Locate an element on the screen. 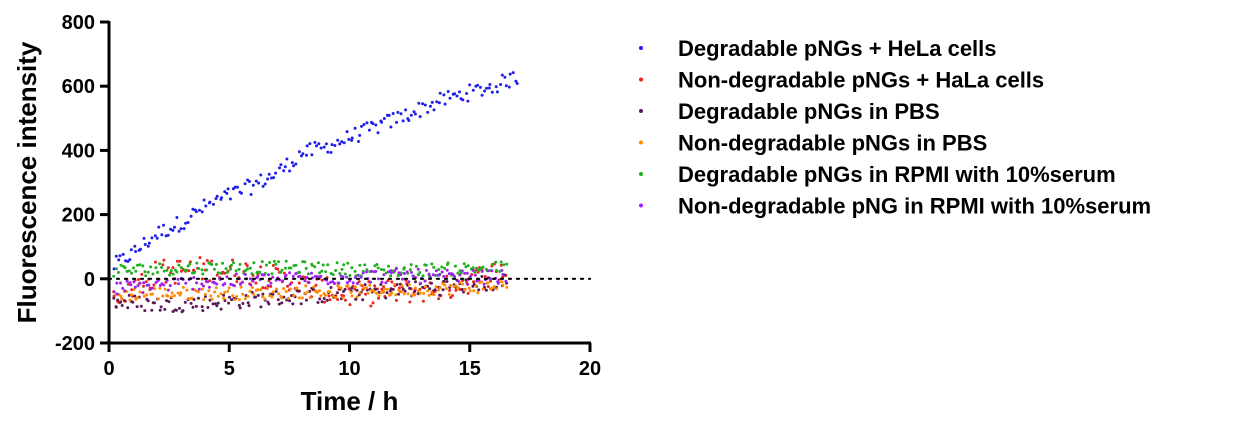 The image size is (1251, 421). y-tick-label: 800 is located at coordinates (78, 23).